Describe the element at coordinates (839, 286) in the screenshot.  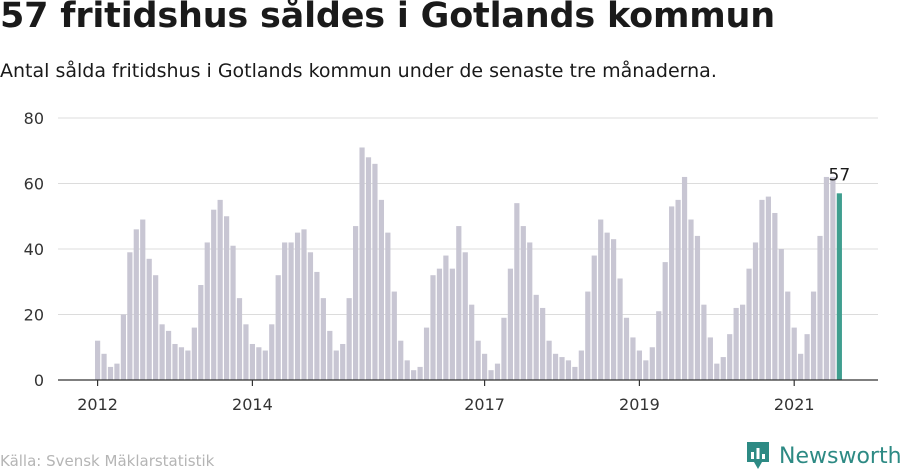
I see `bar-highlight` at that location.